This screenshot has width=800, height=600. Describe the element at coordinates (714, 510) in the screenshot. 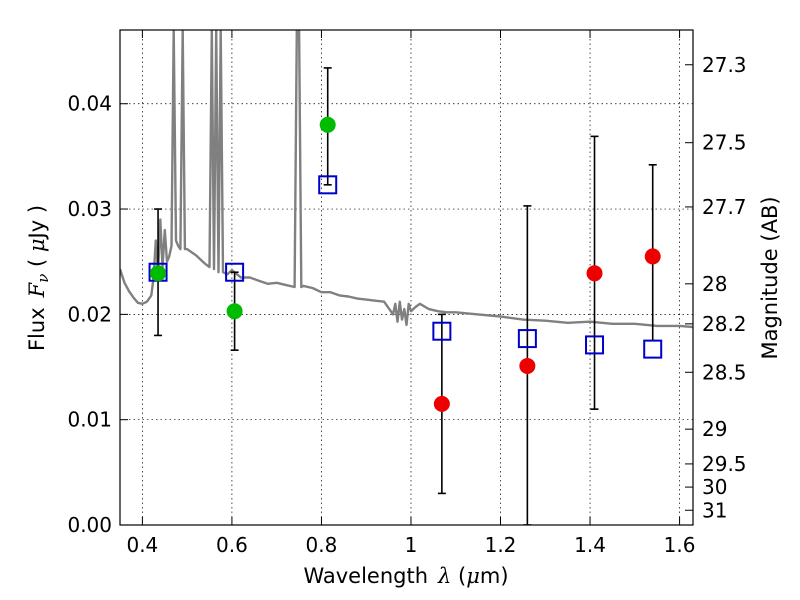

I see `mag-tick-label: 31` at that location.